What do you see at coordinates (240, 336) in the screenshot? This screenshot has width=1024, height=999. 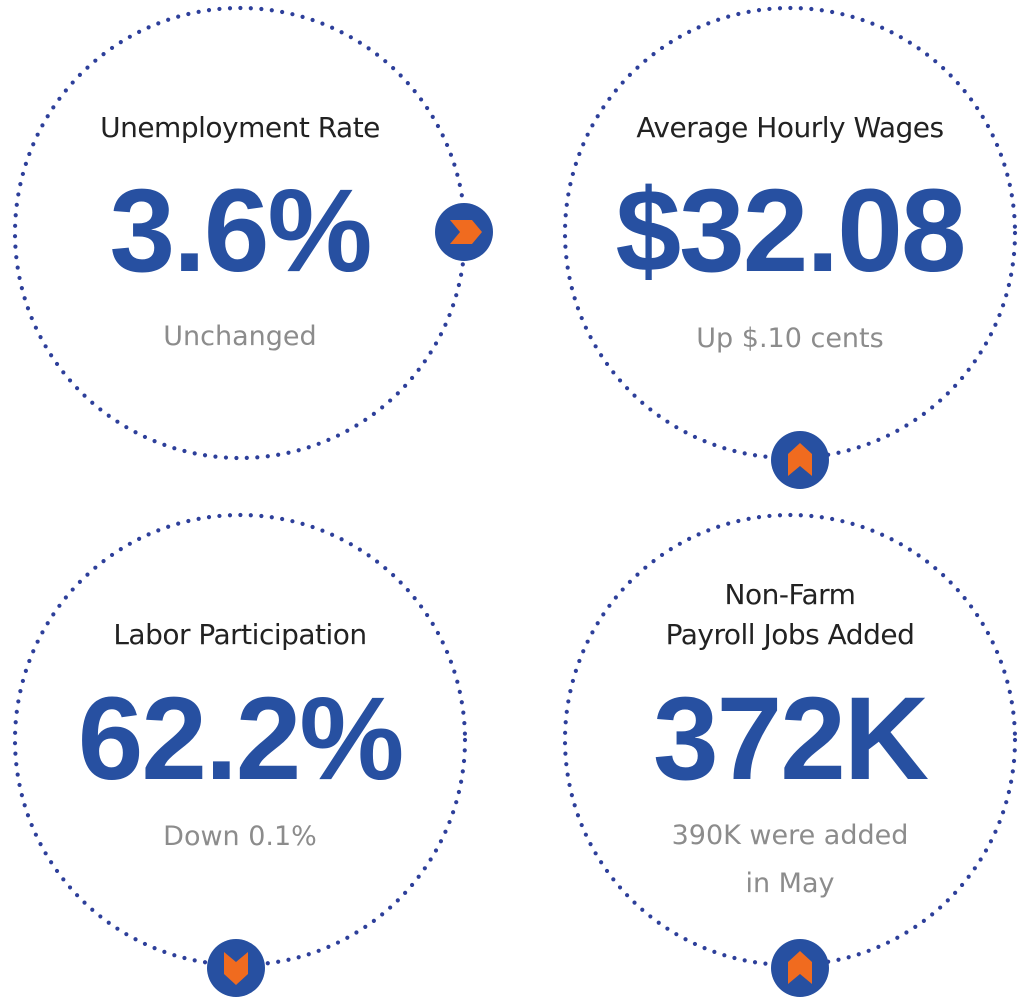 I see `stat-change: Unchanged` at bounding box center [240, 336].